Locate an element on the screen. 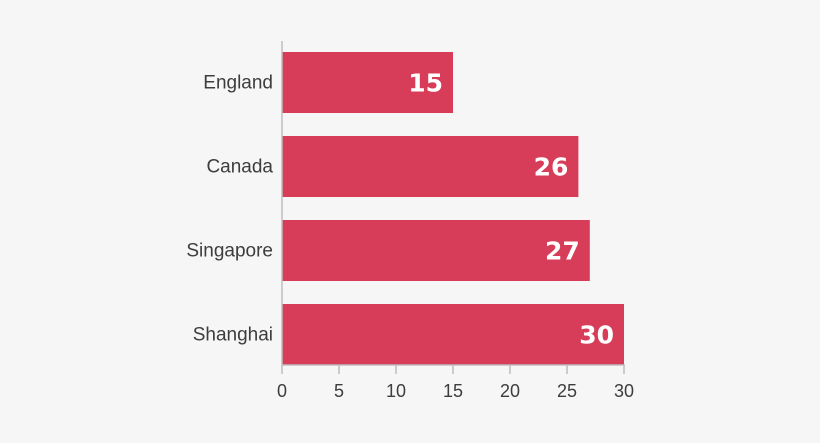 The width and height of the screenshot is (820, 443). x-tick-label: 15 is located at coordinates (453, 391).